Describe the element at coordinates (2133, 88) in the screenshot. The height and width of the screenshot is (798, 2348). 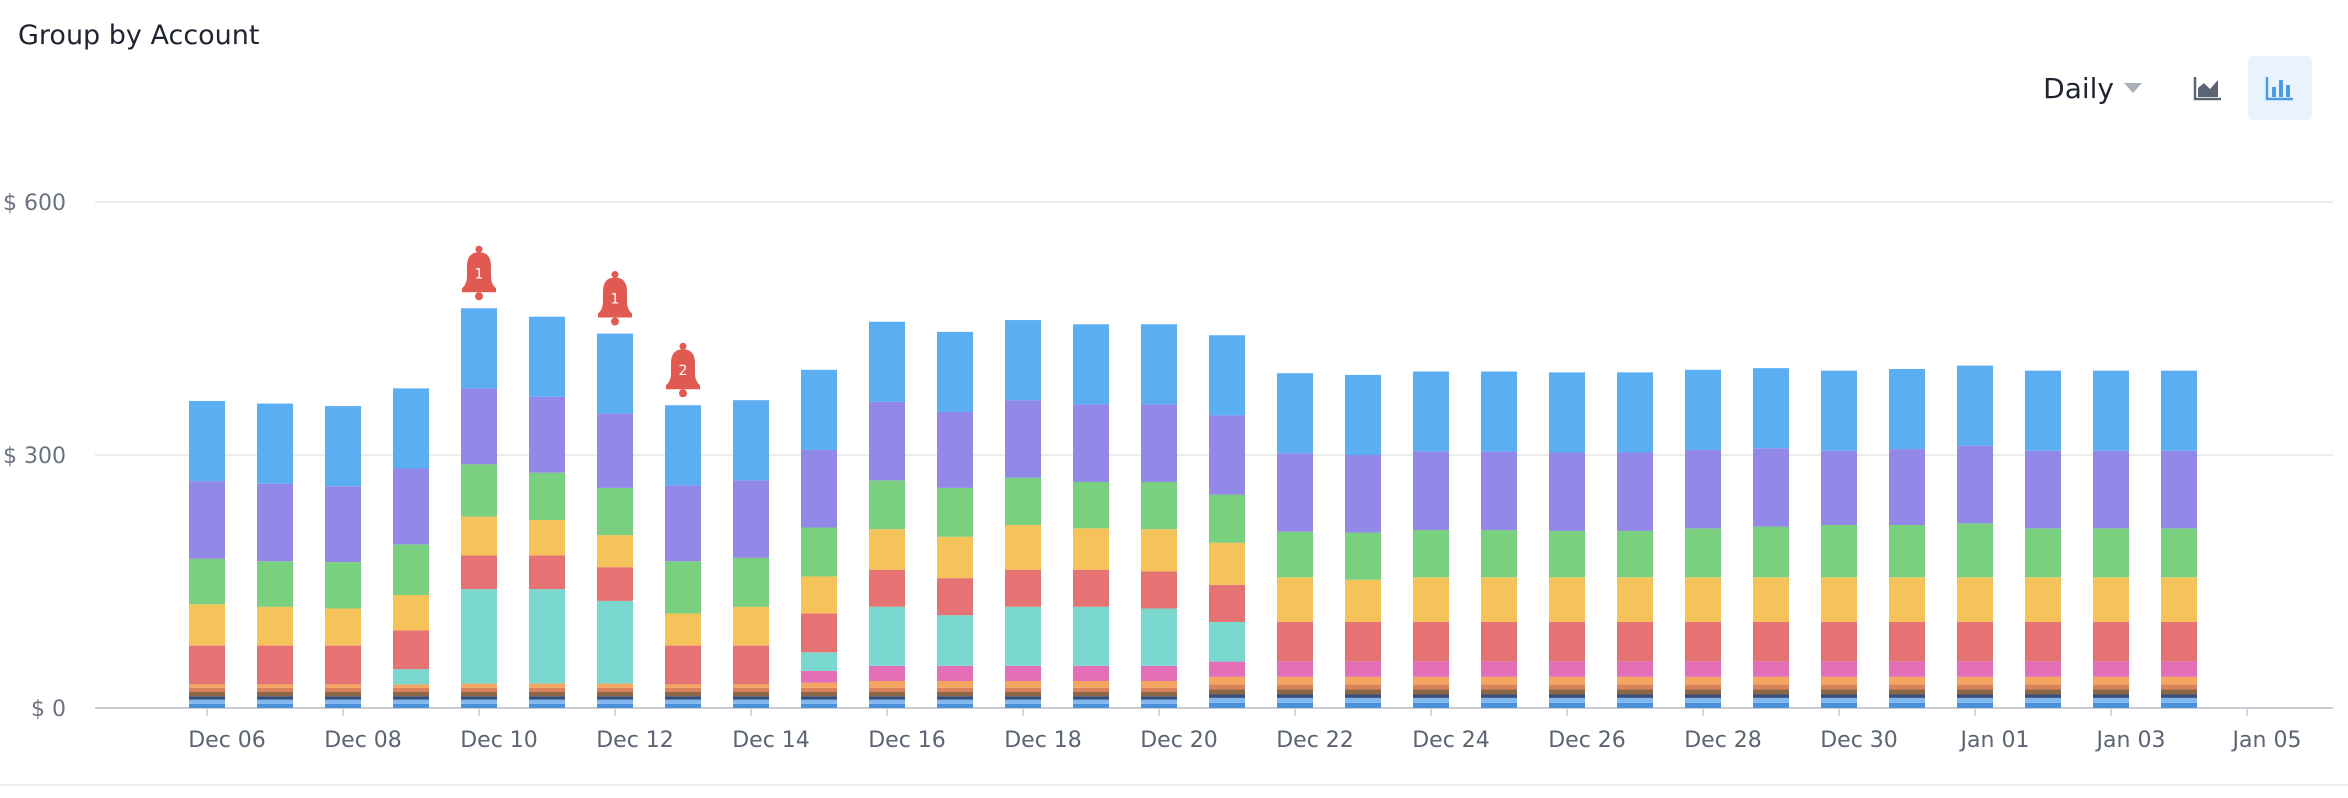
I see `caret-down-icon` at that location.